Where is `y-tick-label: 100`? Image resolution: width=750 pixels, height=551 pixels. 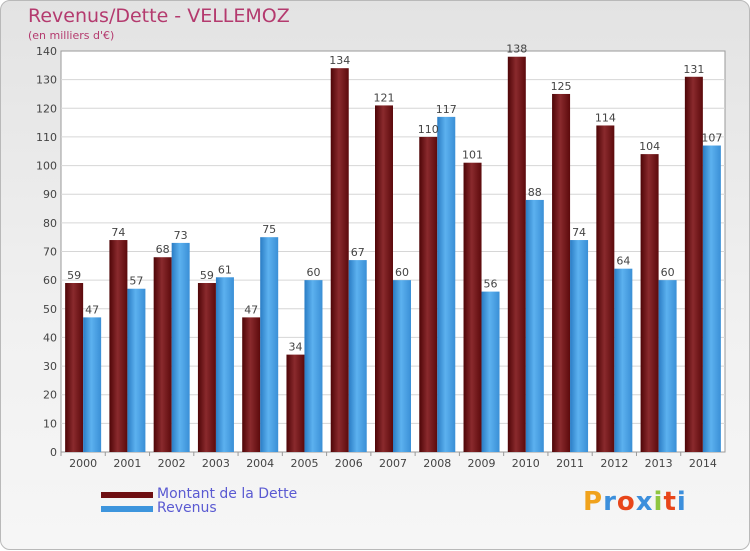 y-tick-label: 100 is located at coordinates (46, 166).